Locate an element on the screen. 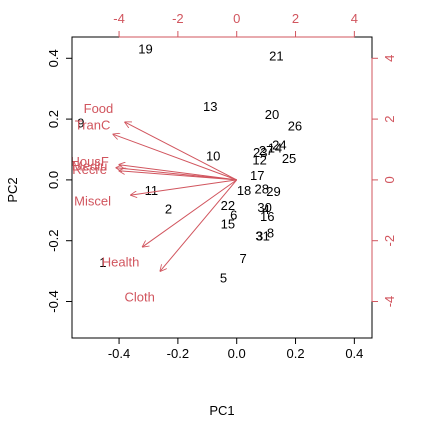 The width and height of the screenshot is (422, 435). right-tick-label: -4 is located at coordinates (389, 302).